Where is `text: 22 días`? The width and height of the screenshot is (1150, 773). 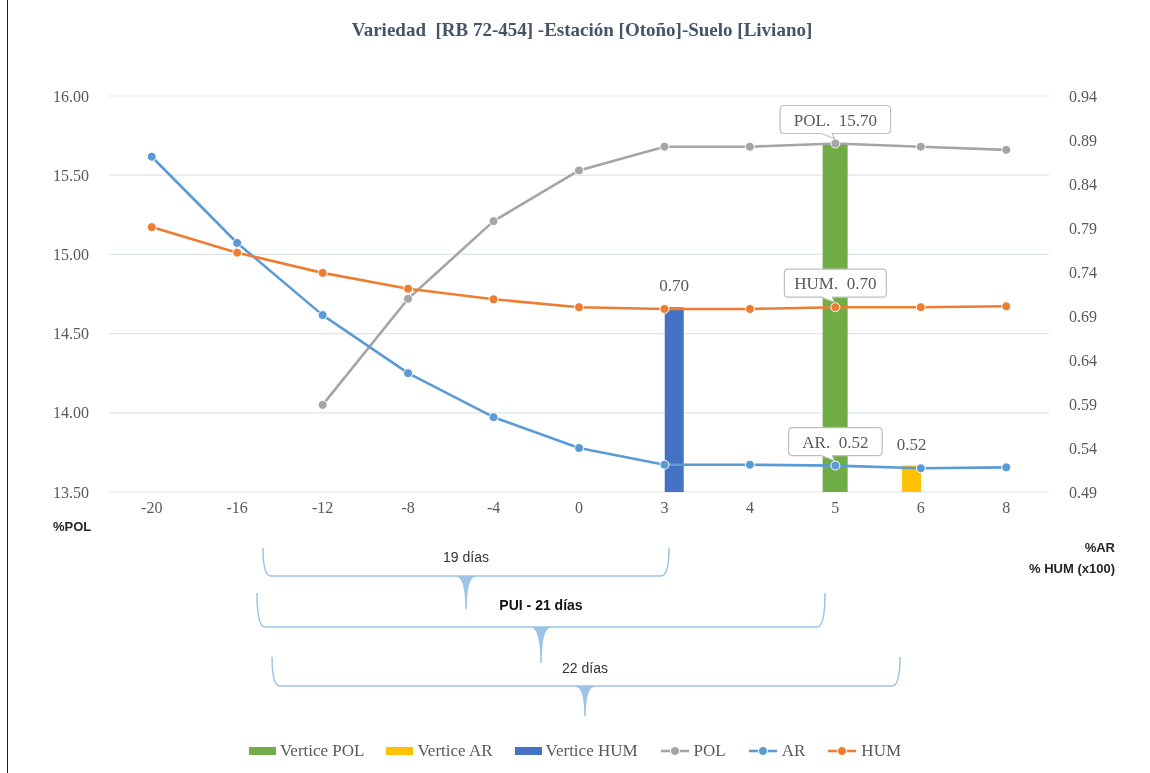 text: 22 días is located at coordinates (585, 668).